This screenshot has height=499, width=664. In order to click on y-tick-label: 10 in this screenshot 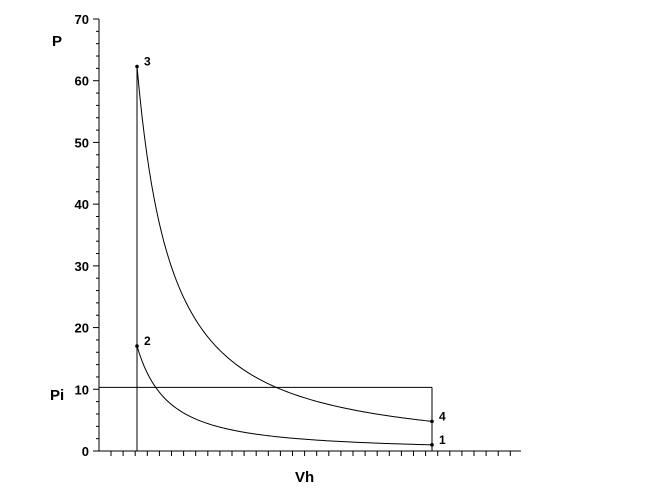, I will do `click(82, 389)`.